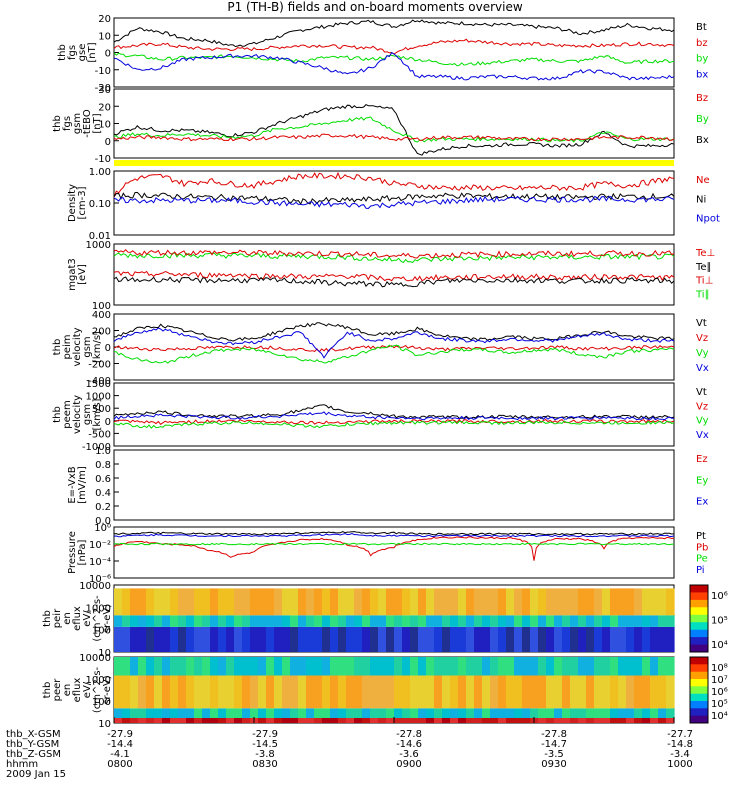  I want to click on y-tick-label: 1.0, so click(103, 451).